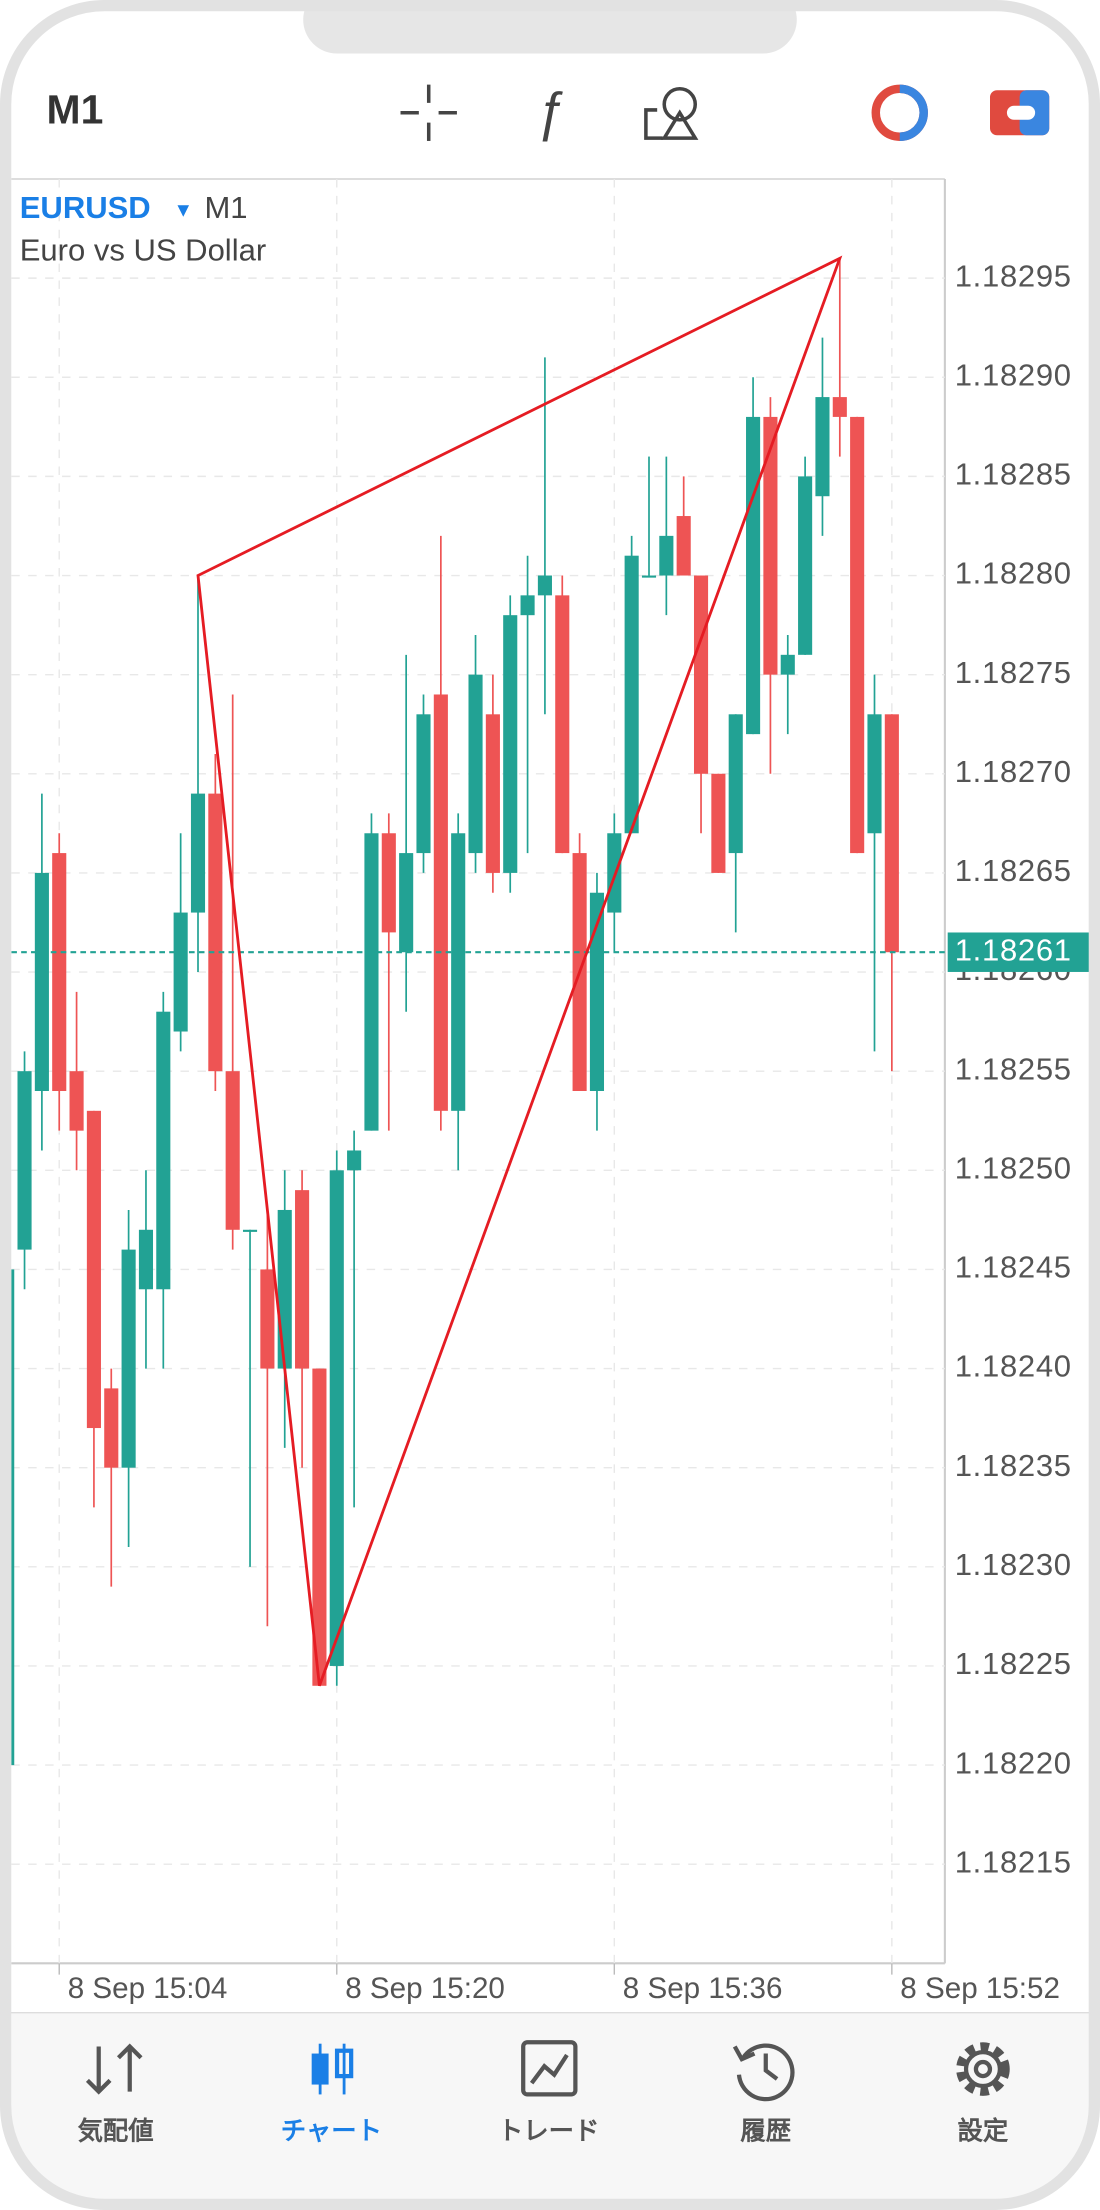 The height and width of the screenshot is (2210, 1100). I want to click on objects-icon, so click(671, 113).